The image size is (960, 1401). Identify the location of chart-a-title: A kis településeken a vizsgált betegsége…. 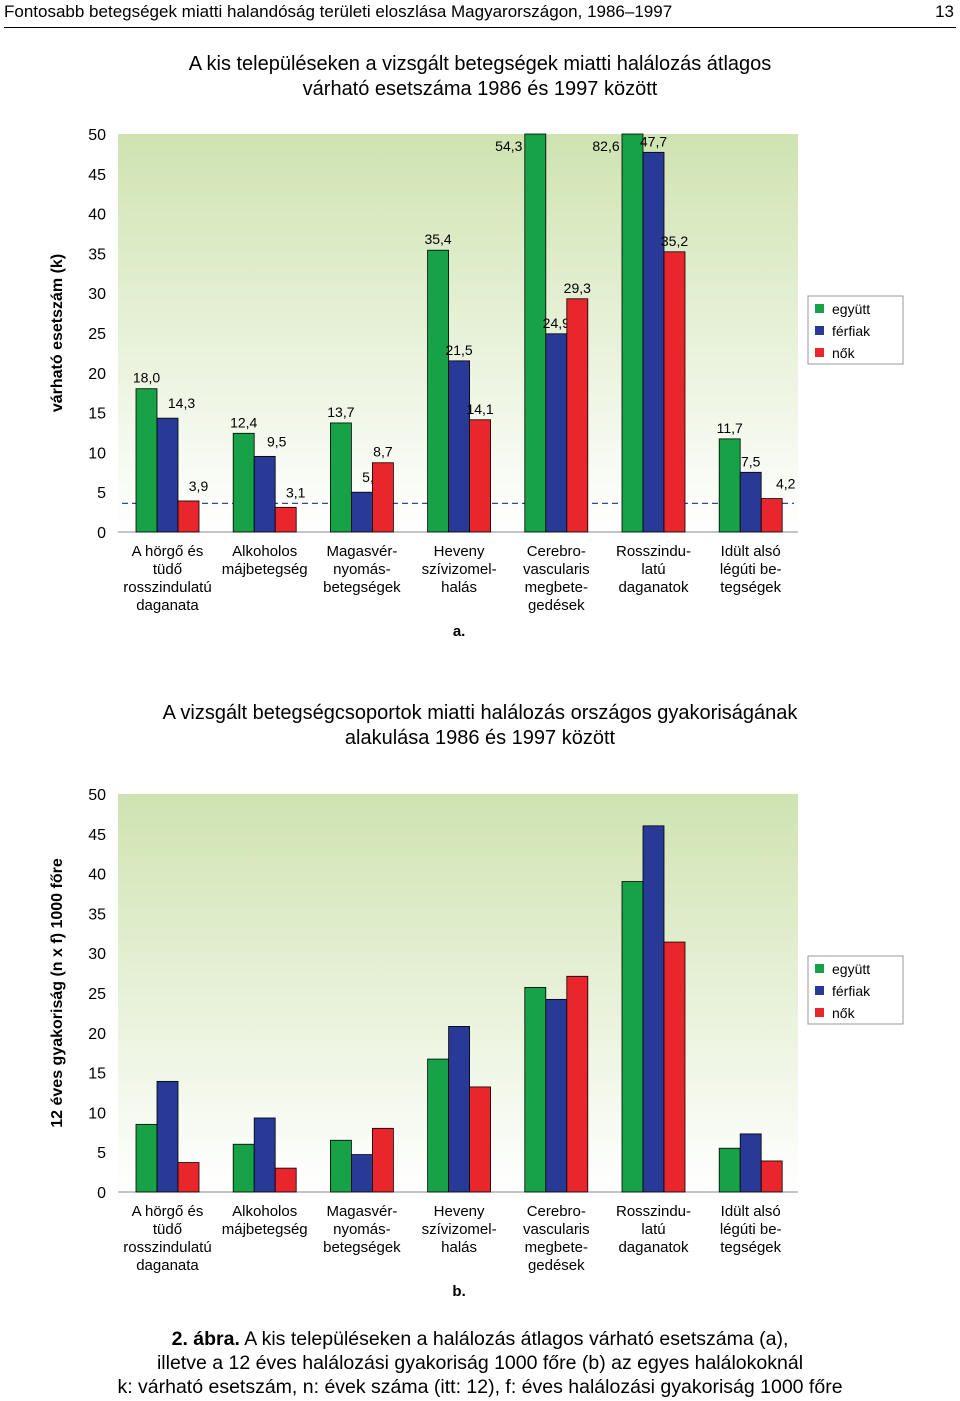
(480, 76).